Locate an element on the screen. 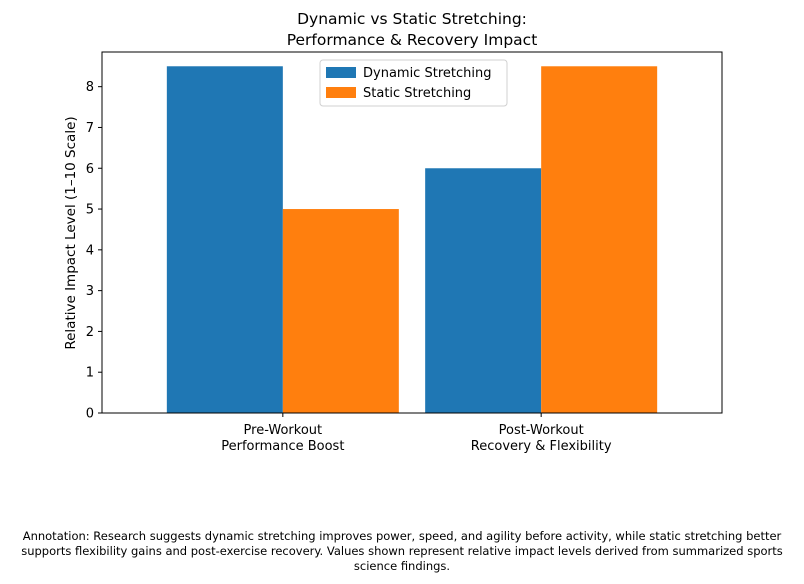  x-tick-label-1-1: Recovery & Flexibility is located at coordinates (541, 446).